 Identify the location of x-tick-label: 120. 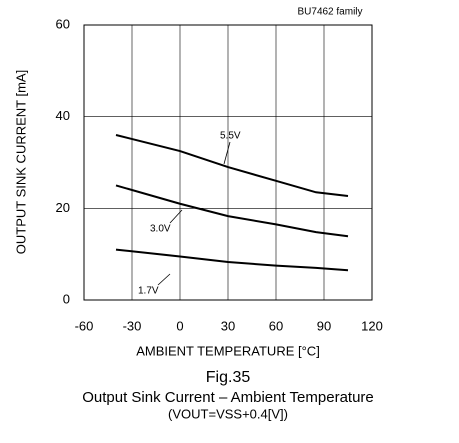
(372, 325).